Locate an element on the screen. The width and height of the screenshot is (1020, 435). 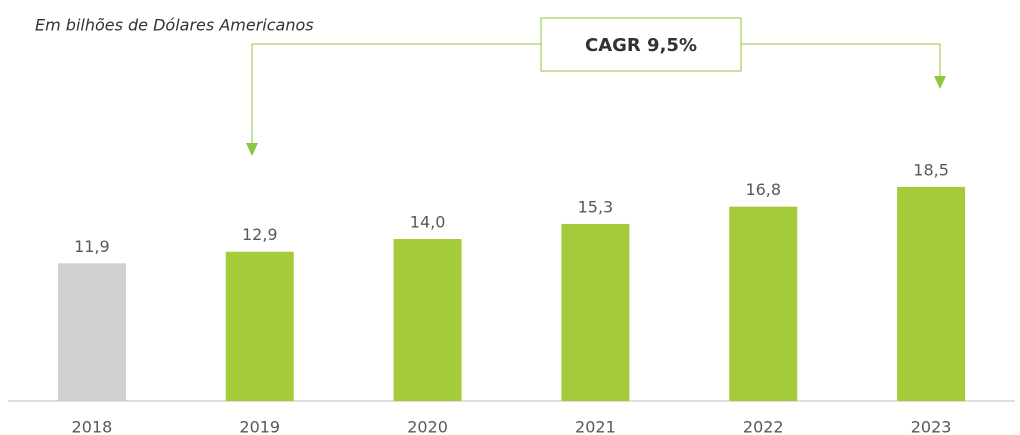
value-label: 14,0 is located at coordinates (428, 222).